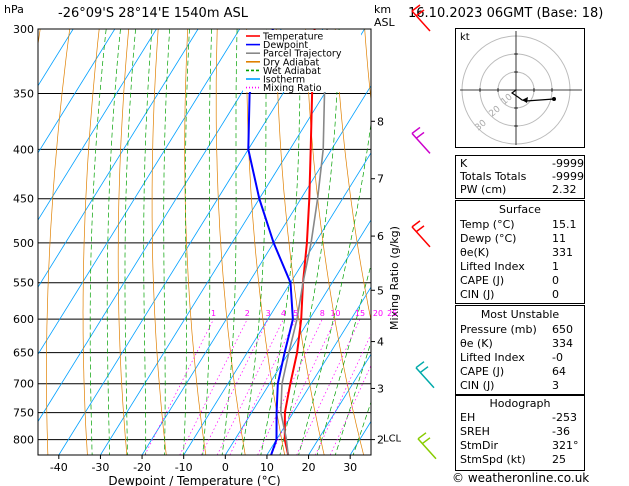 This screenshot has width=629, height=486. I want to click on hodograph-storm-motion-arrow, so click(525, 100).